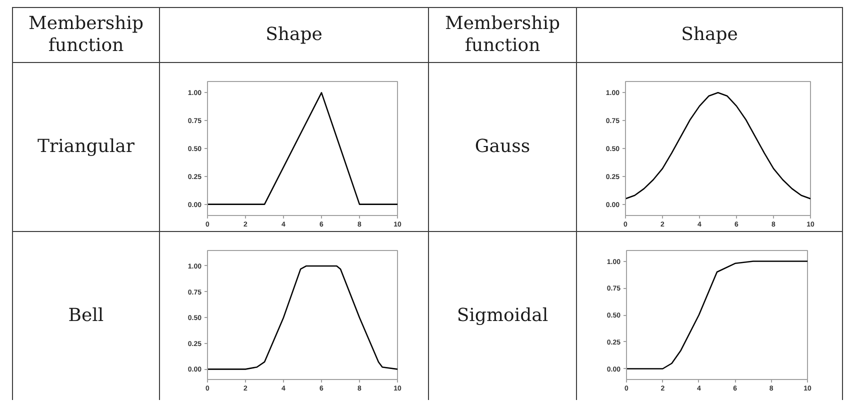 This screenshot has height=402, width=845. Describe the element at coordinates (86, 316) in the screenshot. I see `text: Bell` at that location.